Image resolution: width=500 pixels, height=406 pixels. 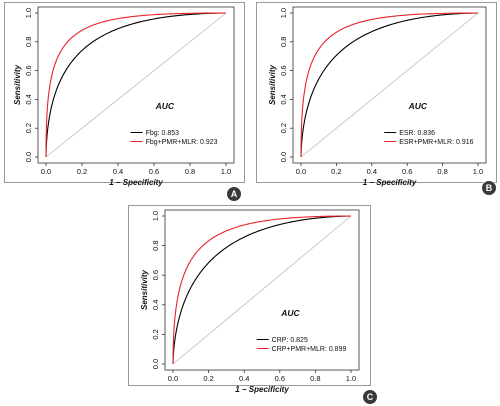 What do you see at coordinates (163, 133) in the screenshot?
I see `legend-label: Fbg: 0.853` at bounding box center [163, 133].